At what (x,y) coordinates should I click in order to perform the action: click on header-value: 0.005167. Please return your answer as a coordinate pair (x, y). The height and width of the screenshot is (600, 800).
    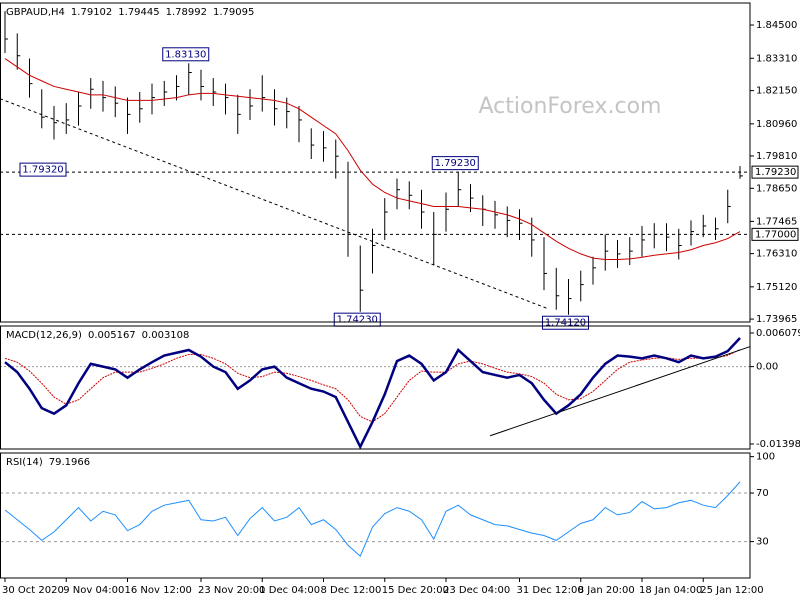
    Looking at the image, I should click on (112, 335).